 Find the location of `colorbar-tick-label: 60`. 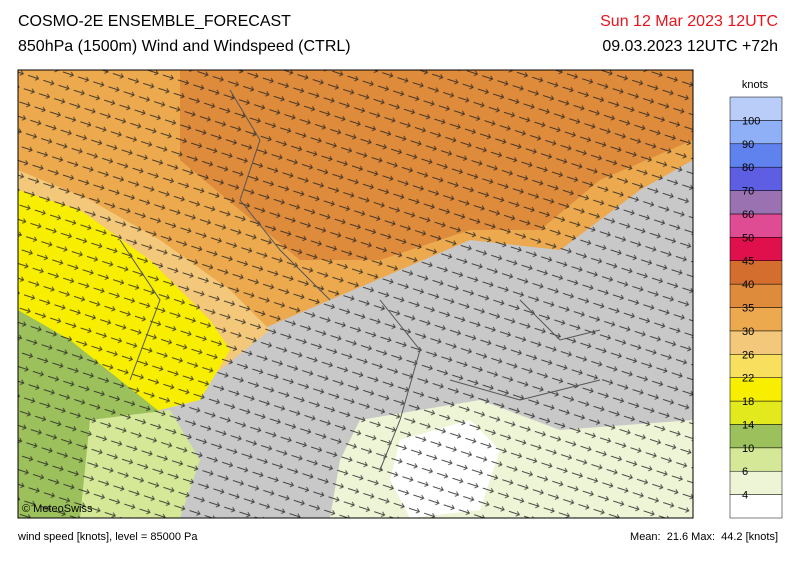

colorbar-tick-label: 60 is located at coordinates (748, 215).